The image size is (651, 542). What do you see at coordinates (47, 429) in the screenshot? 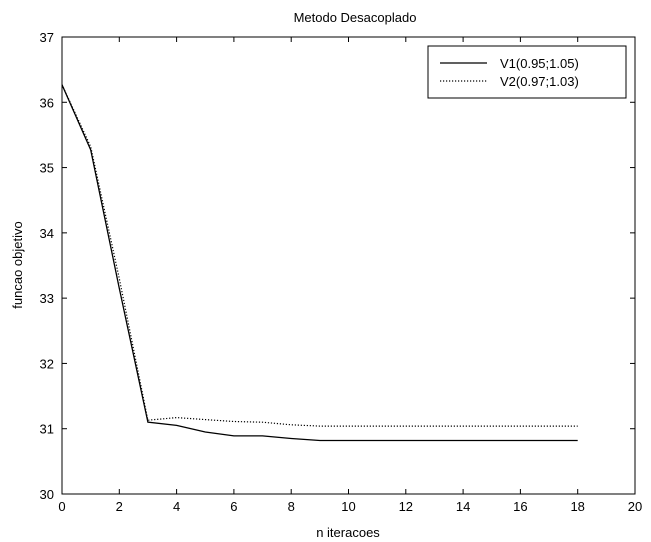
I see `y-tick-label: 31` at bounding box center [47, 429].